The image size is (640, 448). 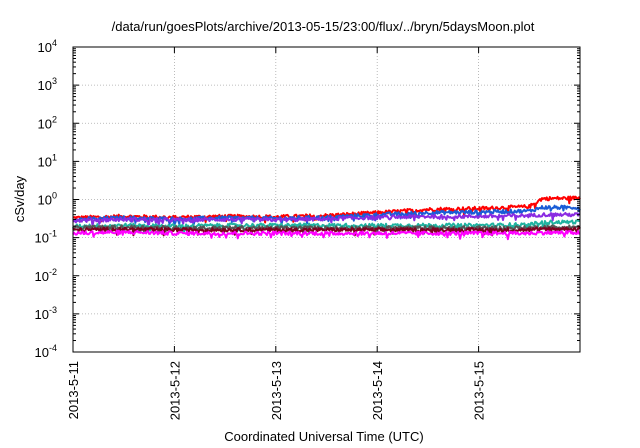 I want to click on y-tick-labels: 10⁴ 10³ 10² 10¹ 10⁰ 10⁻¹ 10⁻² 10⁻³ 10⁻⁴, so click(x=46, y=199).